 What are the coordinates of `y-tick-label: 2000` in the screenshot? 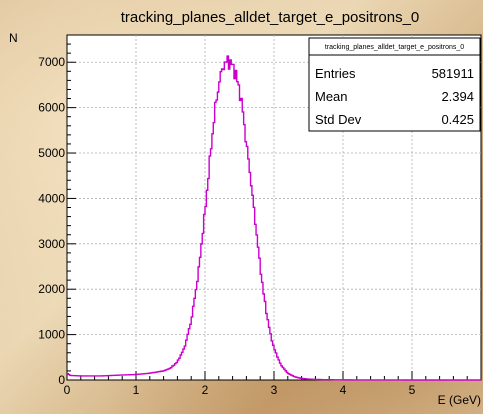 It's located at (51, 289).